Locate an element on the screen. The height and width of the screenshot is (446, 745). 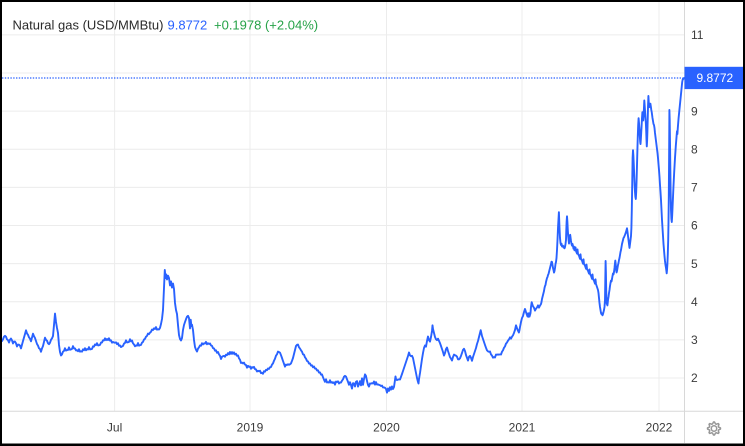
svg-text: 2021 is located at coordinates (522, 428).